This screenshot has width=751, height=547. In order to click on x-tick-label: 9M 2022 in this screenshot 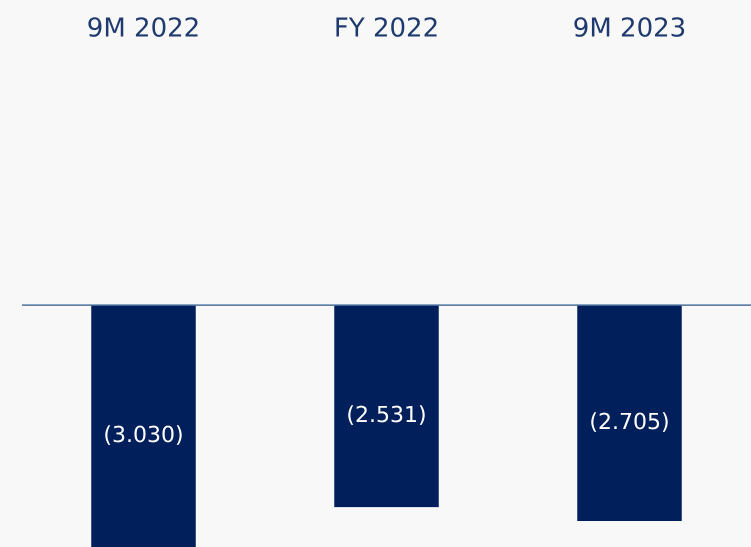, I will do `click(143, 28)`.